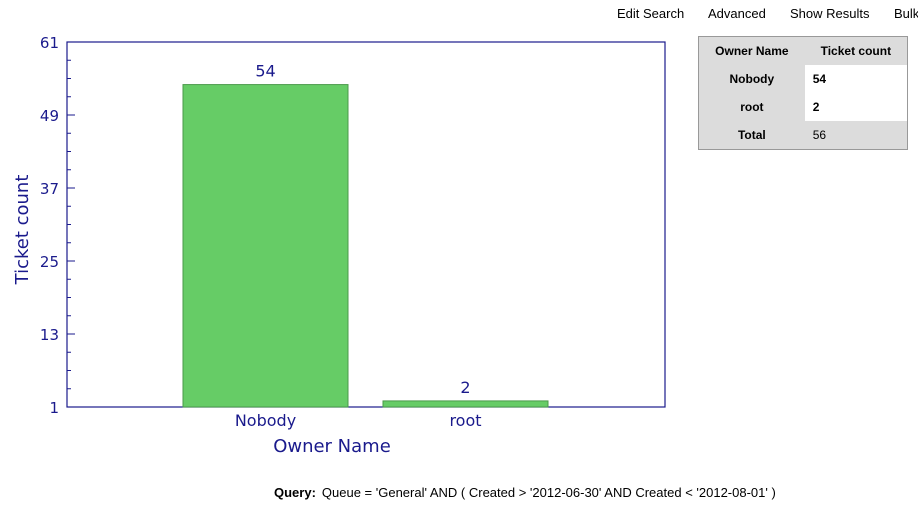 This screenshot has width=918, height=517. I want to click on total-value: 56, so click(855, 135).